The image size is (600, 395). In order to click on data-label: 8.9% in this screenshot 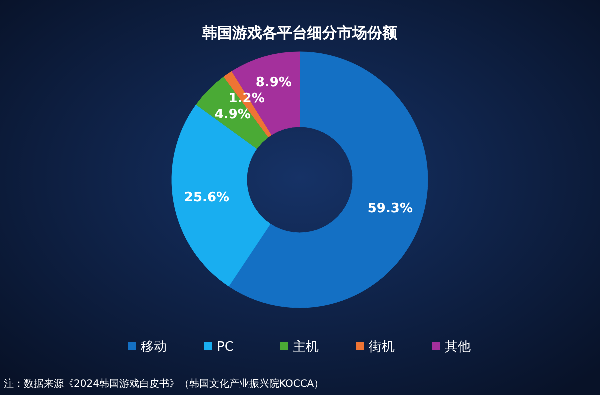, I will do `click(274, 82)`.